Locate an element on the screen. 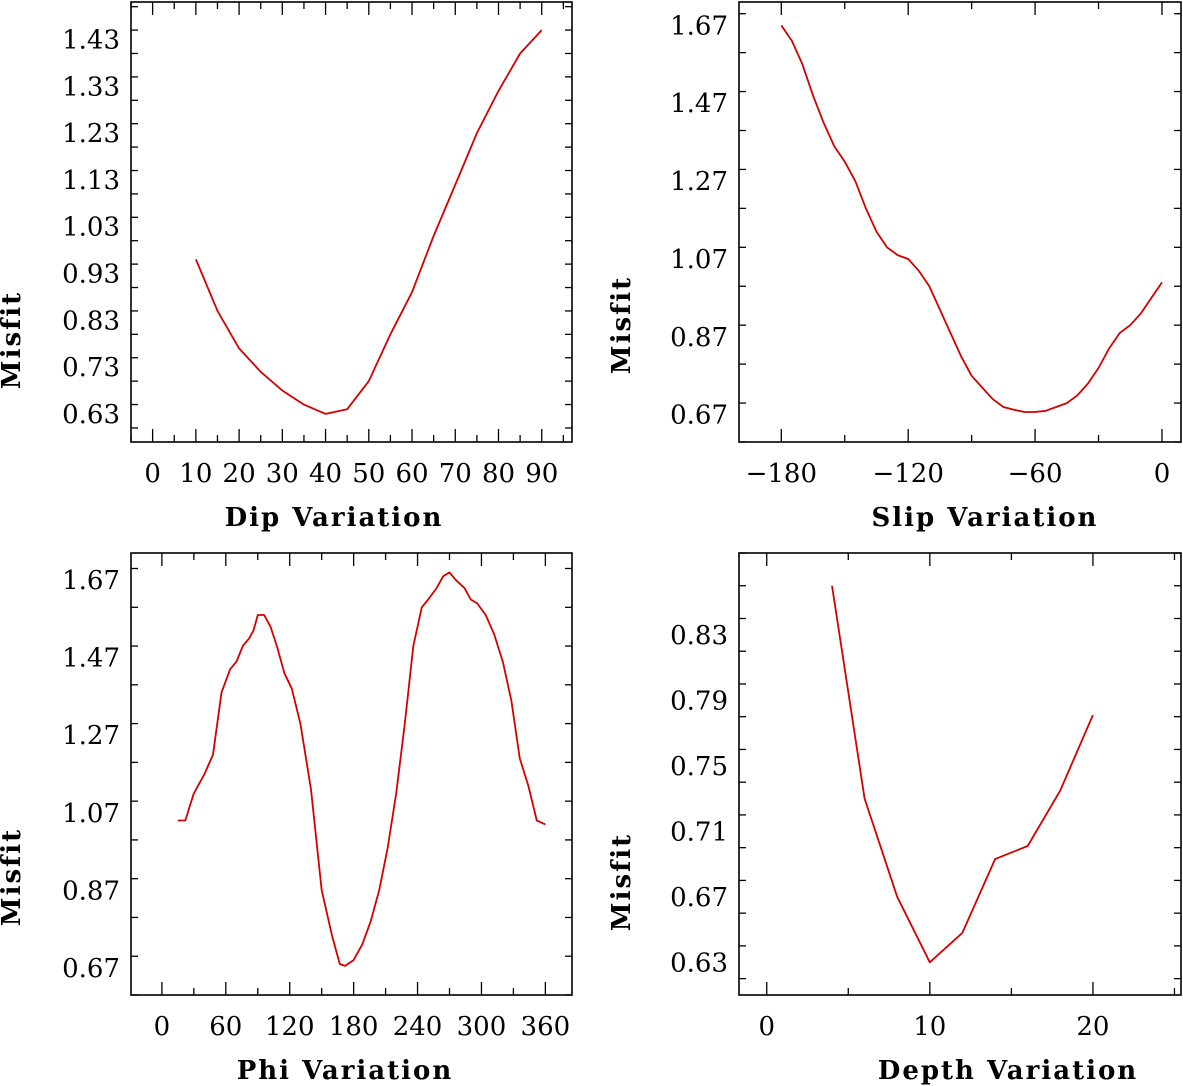 The image size is (1183, 1086). phi-y-tick-label: 1.07 is located at coordinates (91, 814).